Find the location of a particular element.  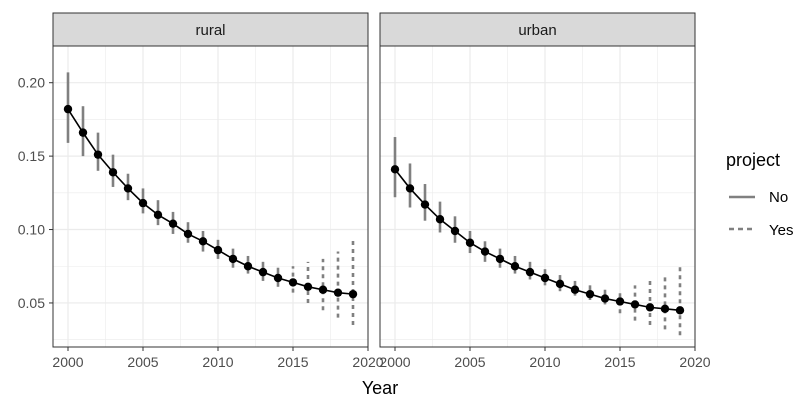

legend-label-no: No is located at coordinates (778, 197).